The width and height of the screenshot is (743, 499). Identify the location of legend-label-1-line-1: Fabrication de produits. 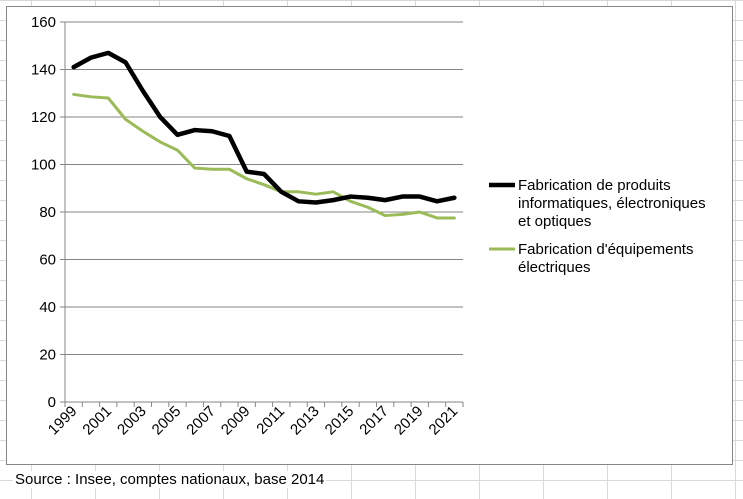
(594, 185).